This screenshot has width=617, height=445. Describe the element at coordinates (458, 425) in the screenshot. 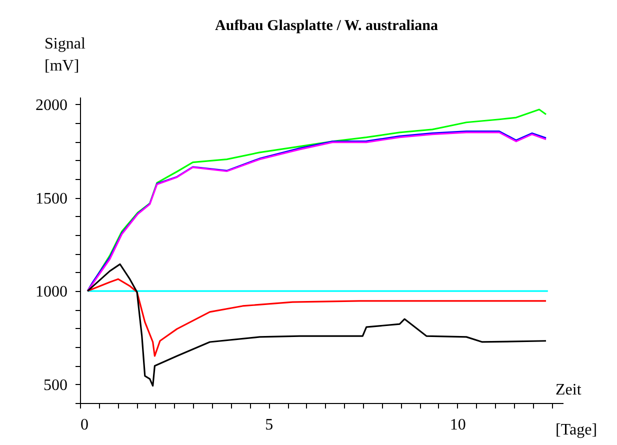

I see `x-tick-label: 10` at that location.